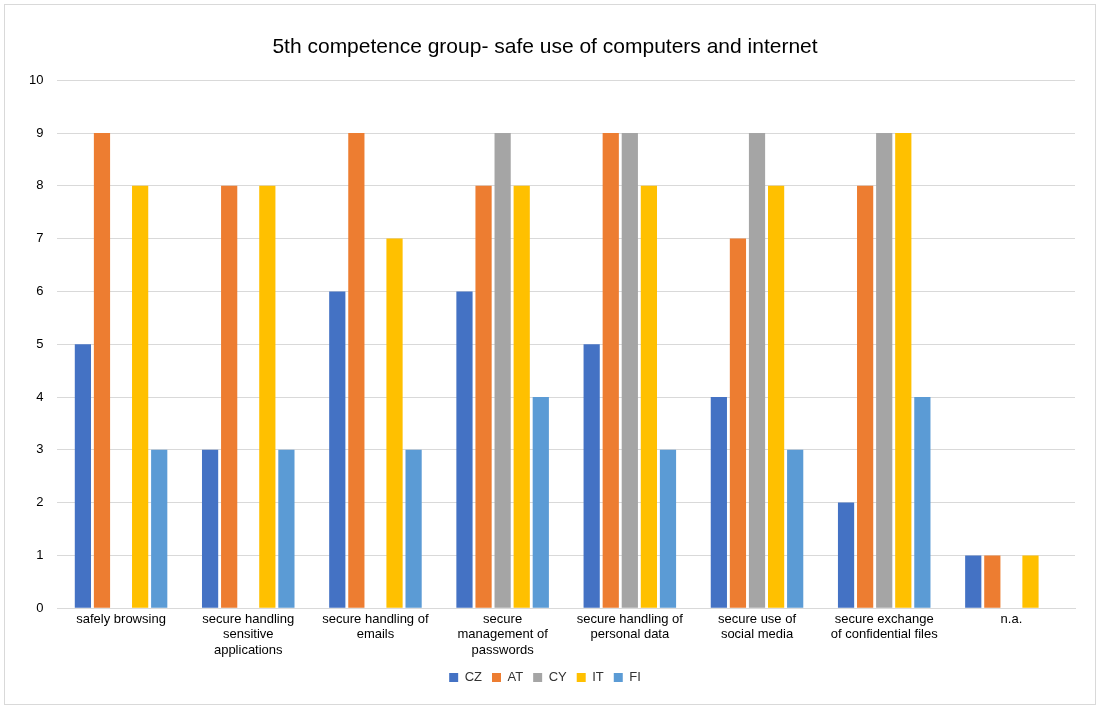  What do you see at coordinates (515, 677) in the screenshot?
I see `legend-label: AT` at bounding box center [515, 677].